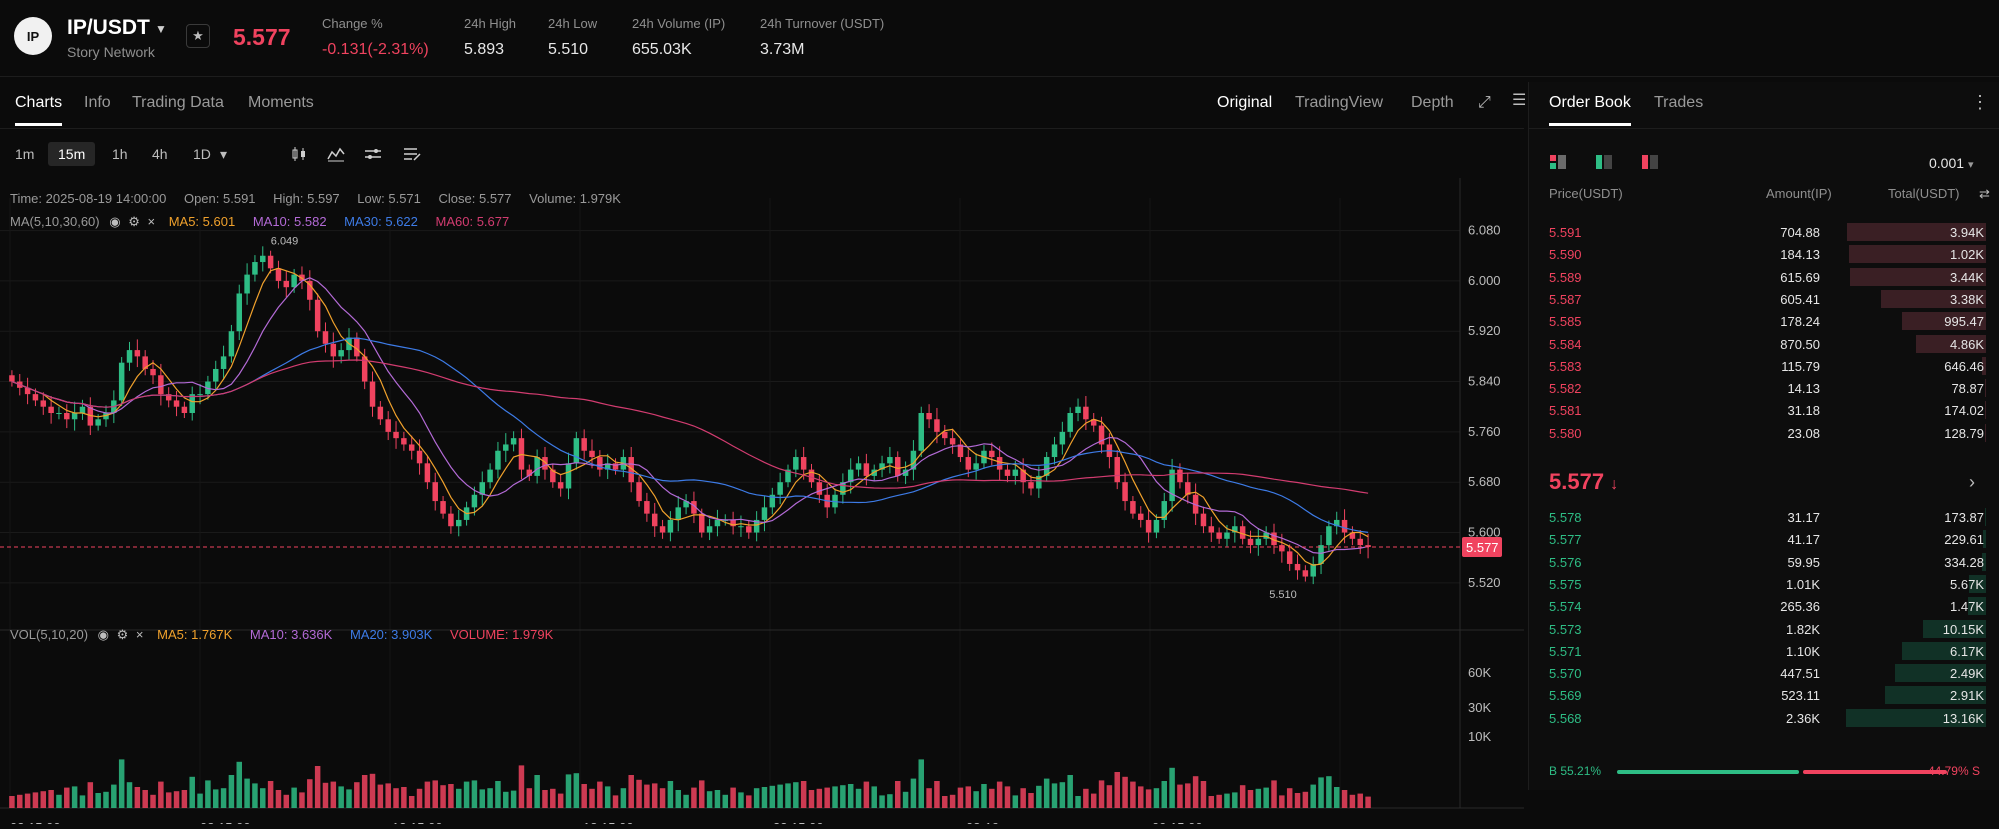 The image size is (1999, 829). Describe the element at coordinates (1764, 584) in the screenshot. I see `bid-row: 5.575 1.01K 5.67K` at that location.